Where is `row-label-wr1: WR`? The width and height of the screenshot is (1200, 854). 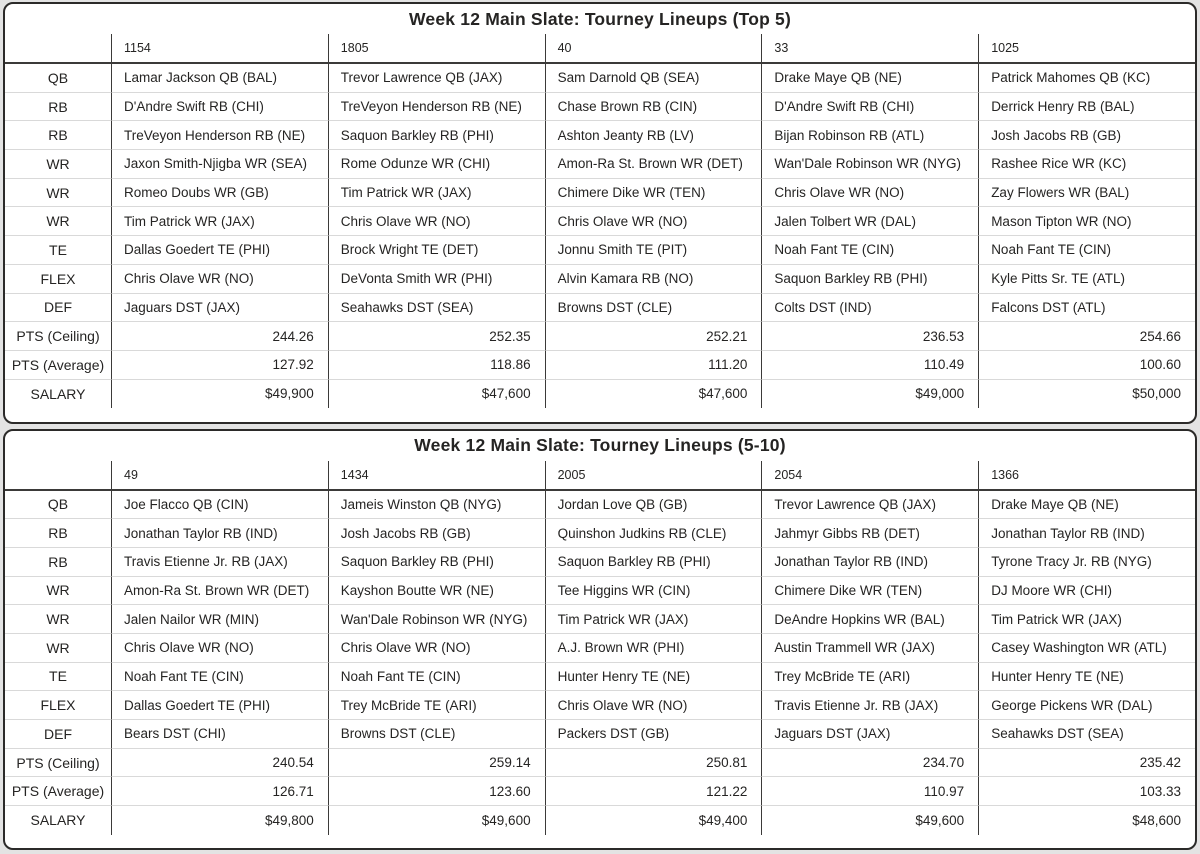
row-label-wr1: WR is located at coordinates (58, 164).